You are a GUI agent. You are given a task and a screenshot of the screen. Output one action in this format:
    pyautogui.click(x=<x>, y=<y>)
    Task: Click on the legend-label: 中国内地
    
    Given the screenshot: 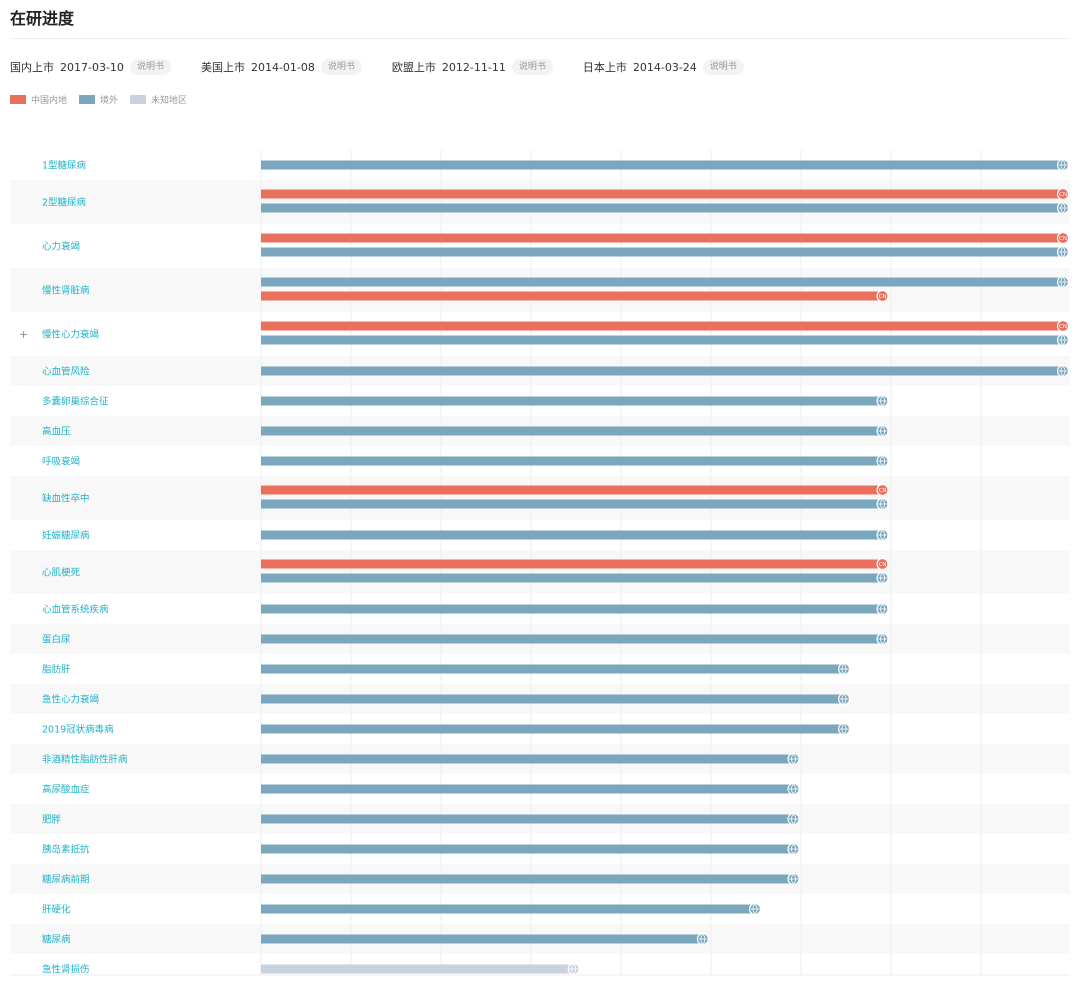 What is the action you would take?
    pyautogui.click(x=49, y=100)
    